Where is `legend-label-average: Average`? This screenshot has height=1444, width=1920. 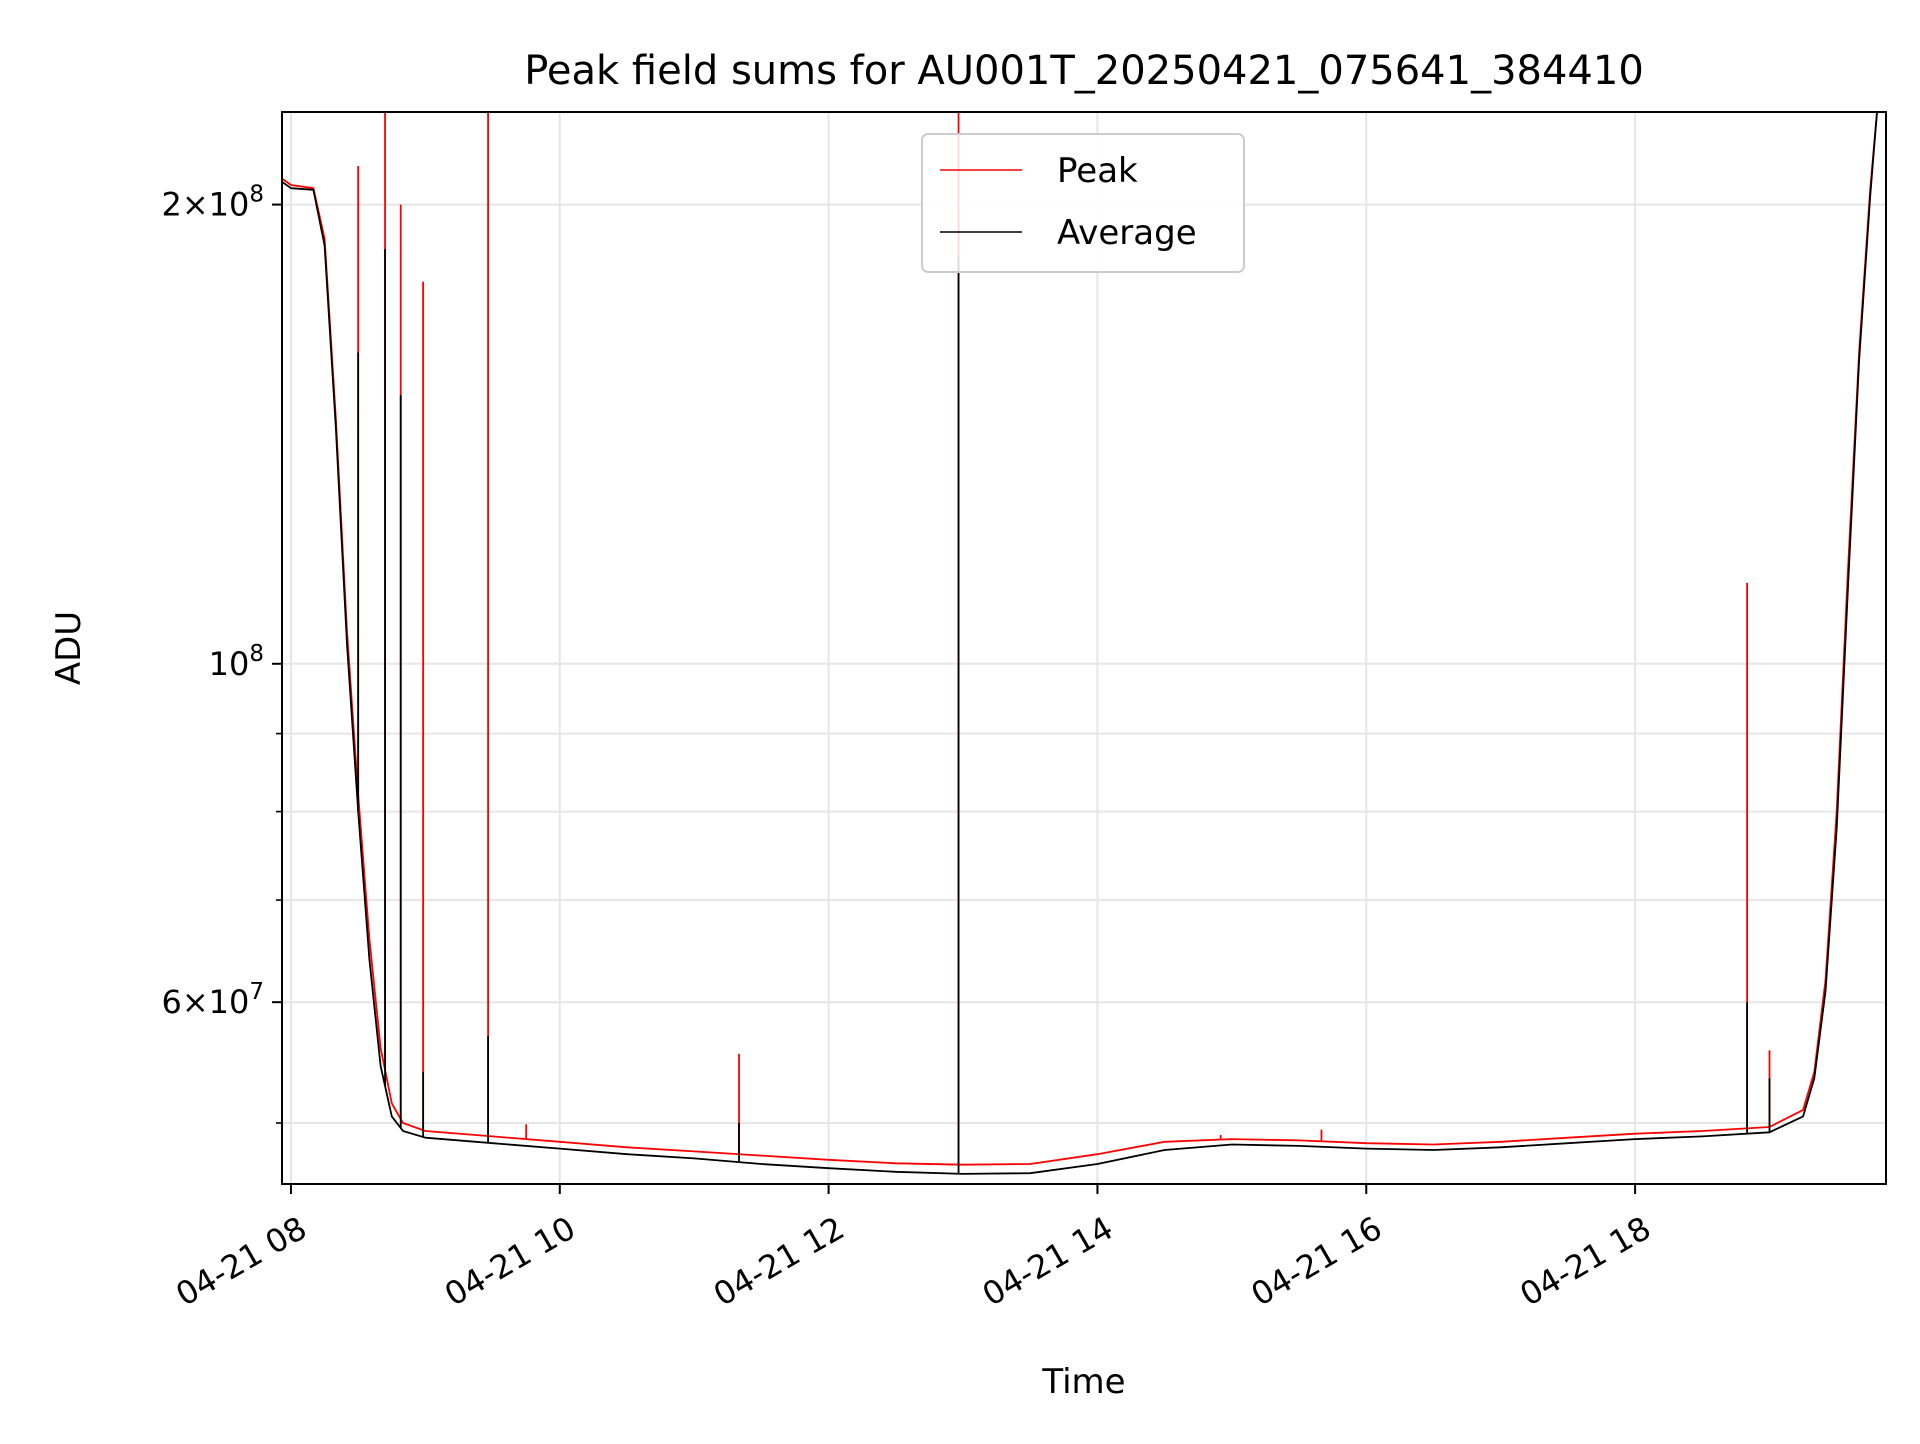
legend-label-average: Average is located at coordinates (1127, 233).